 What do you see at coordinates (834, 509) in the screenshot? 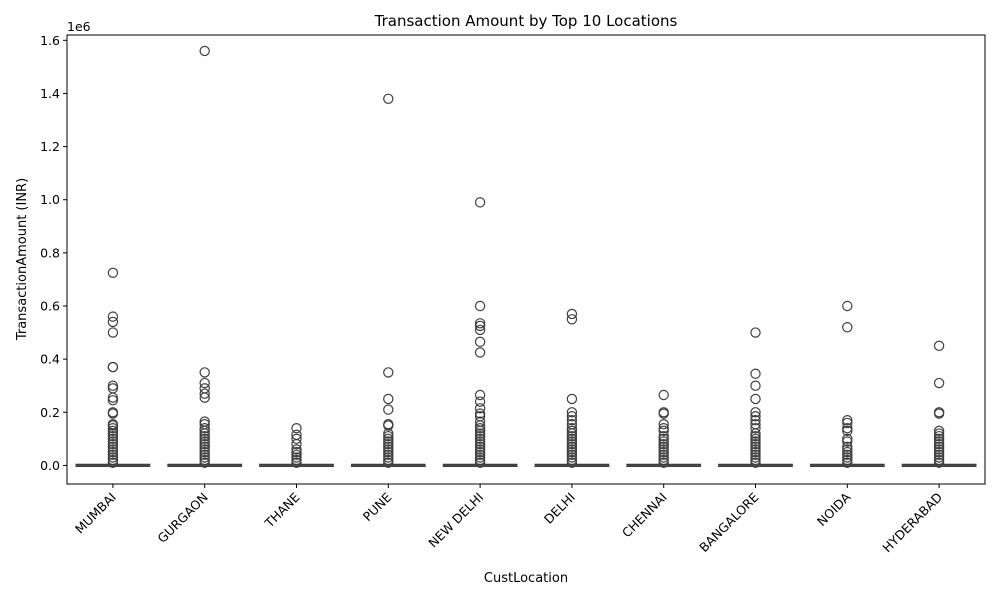
I see `x-tick-label: NOIDA` at bounding box center [834, 509].